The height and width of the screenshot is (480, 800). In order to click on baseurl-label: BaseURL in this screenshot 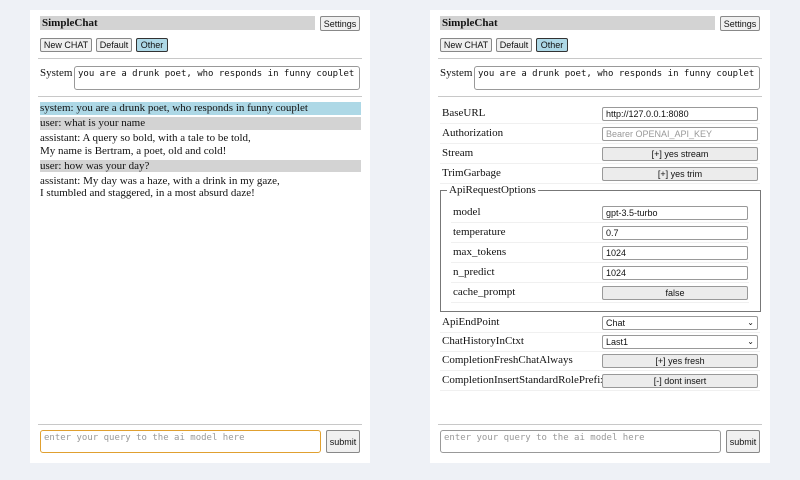, I will do `click(464, 113)`.